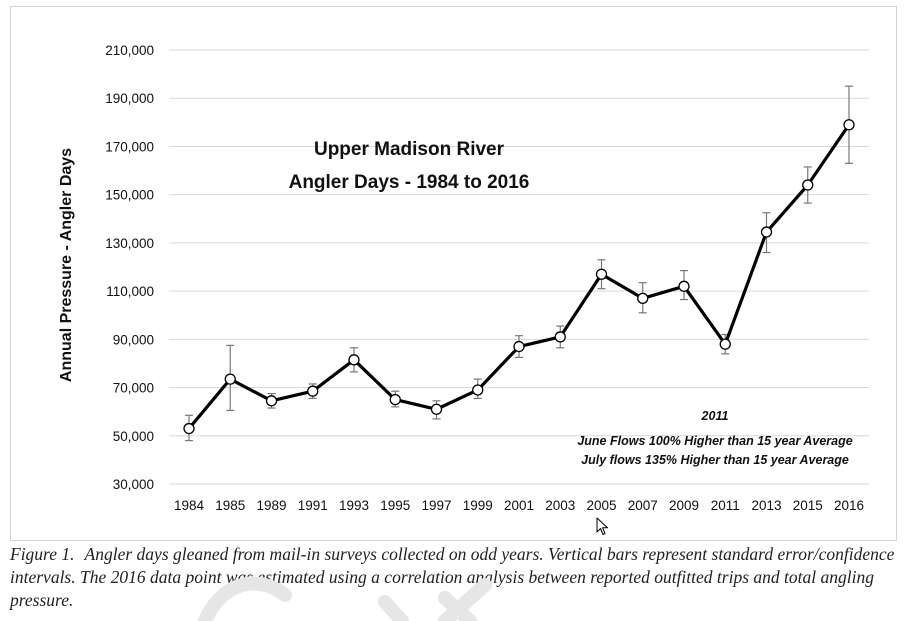 The height and width of the screenshot is (621, 907). I want to click on x-tick-label: 2016, so click(849, 505).